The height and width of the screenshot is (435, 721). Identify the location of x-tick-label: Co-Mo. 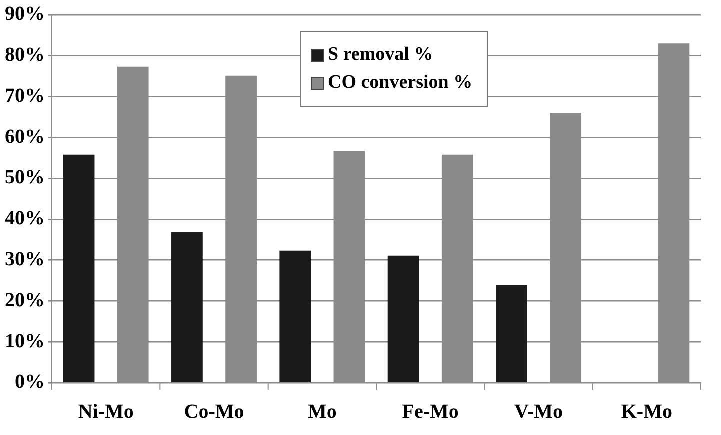
(214, 412).